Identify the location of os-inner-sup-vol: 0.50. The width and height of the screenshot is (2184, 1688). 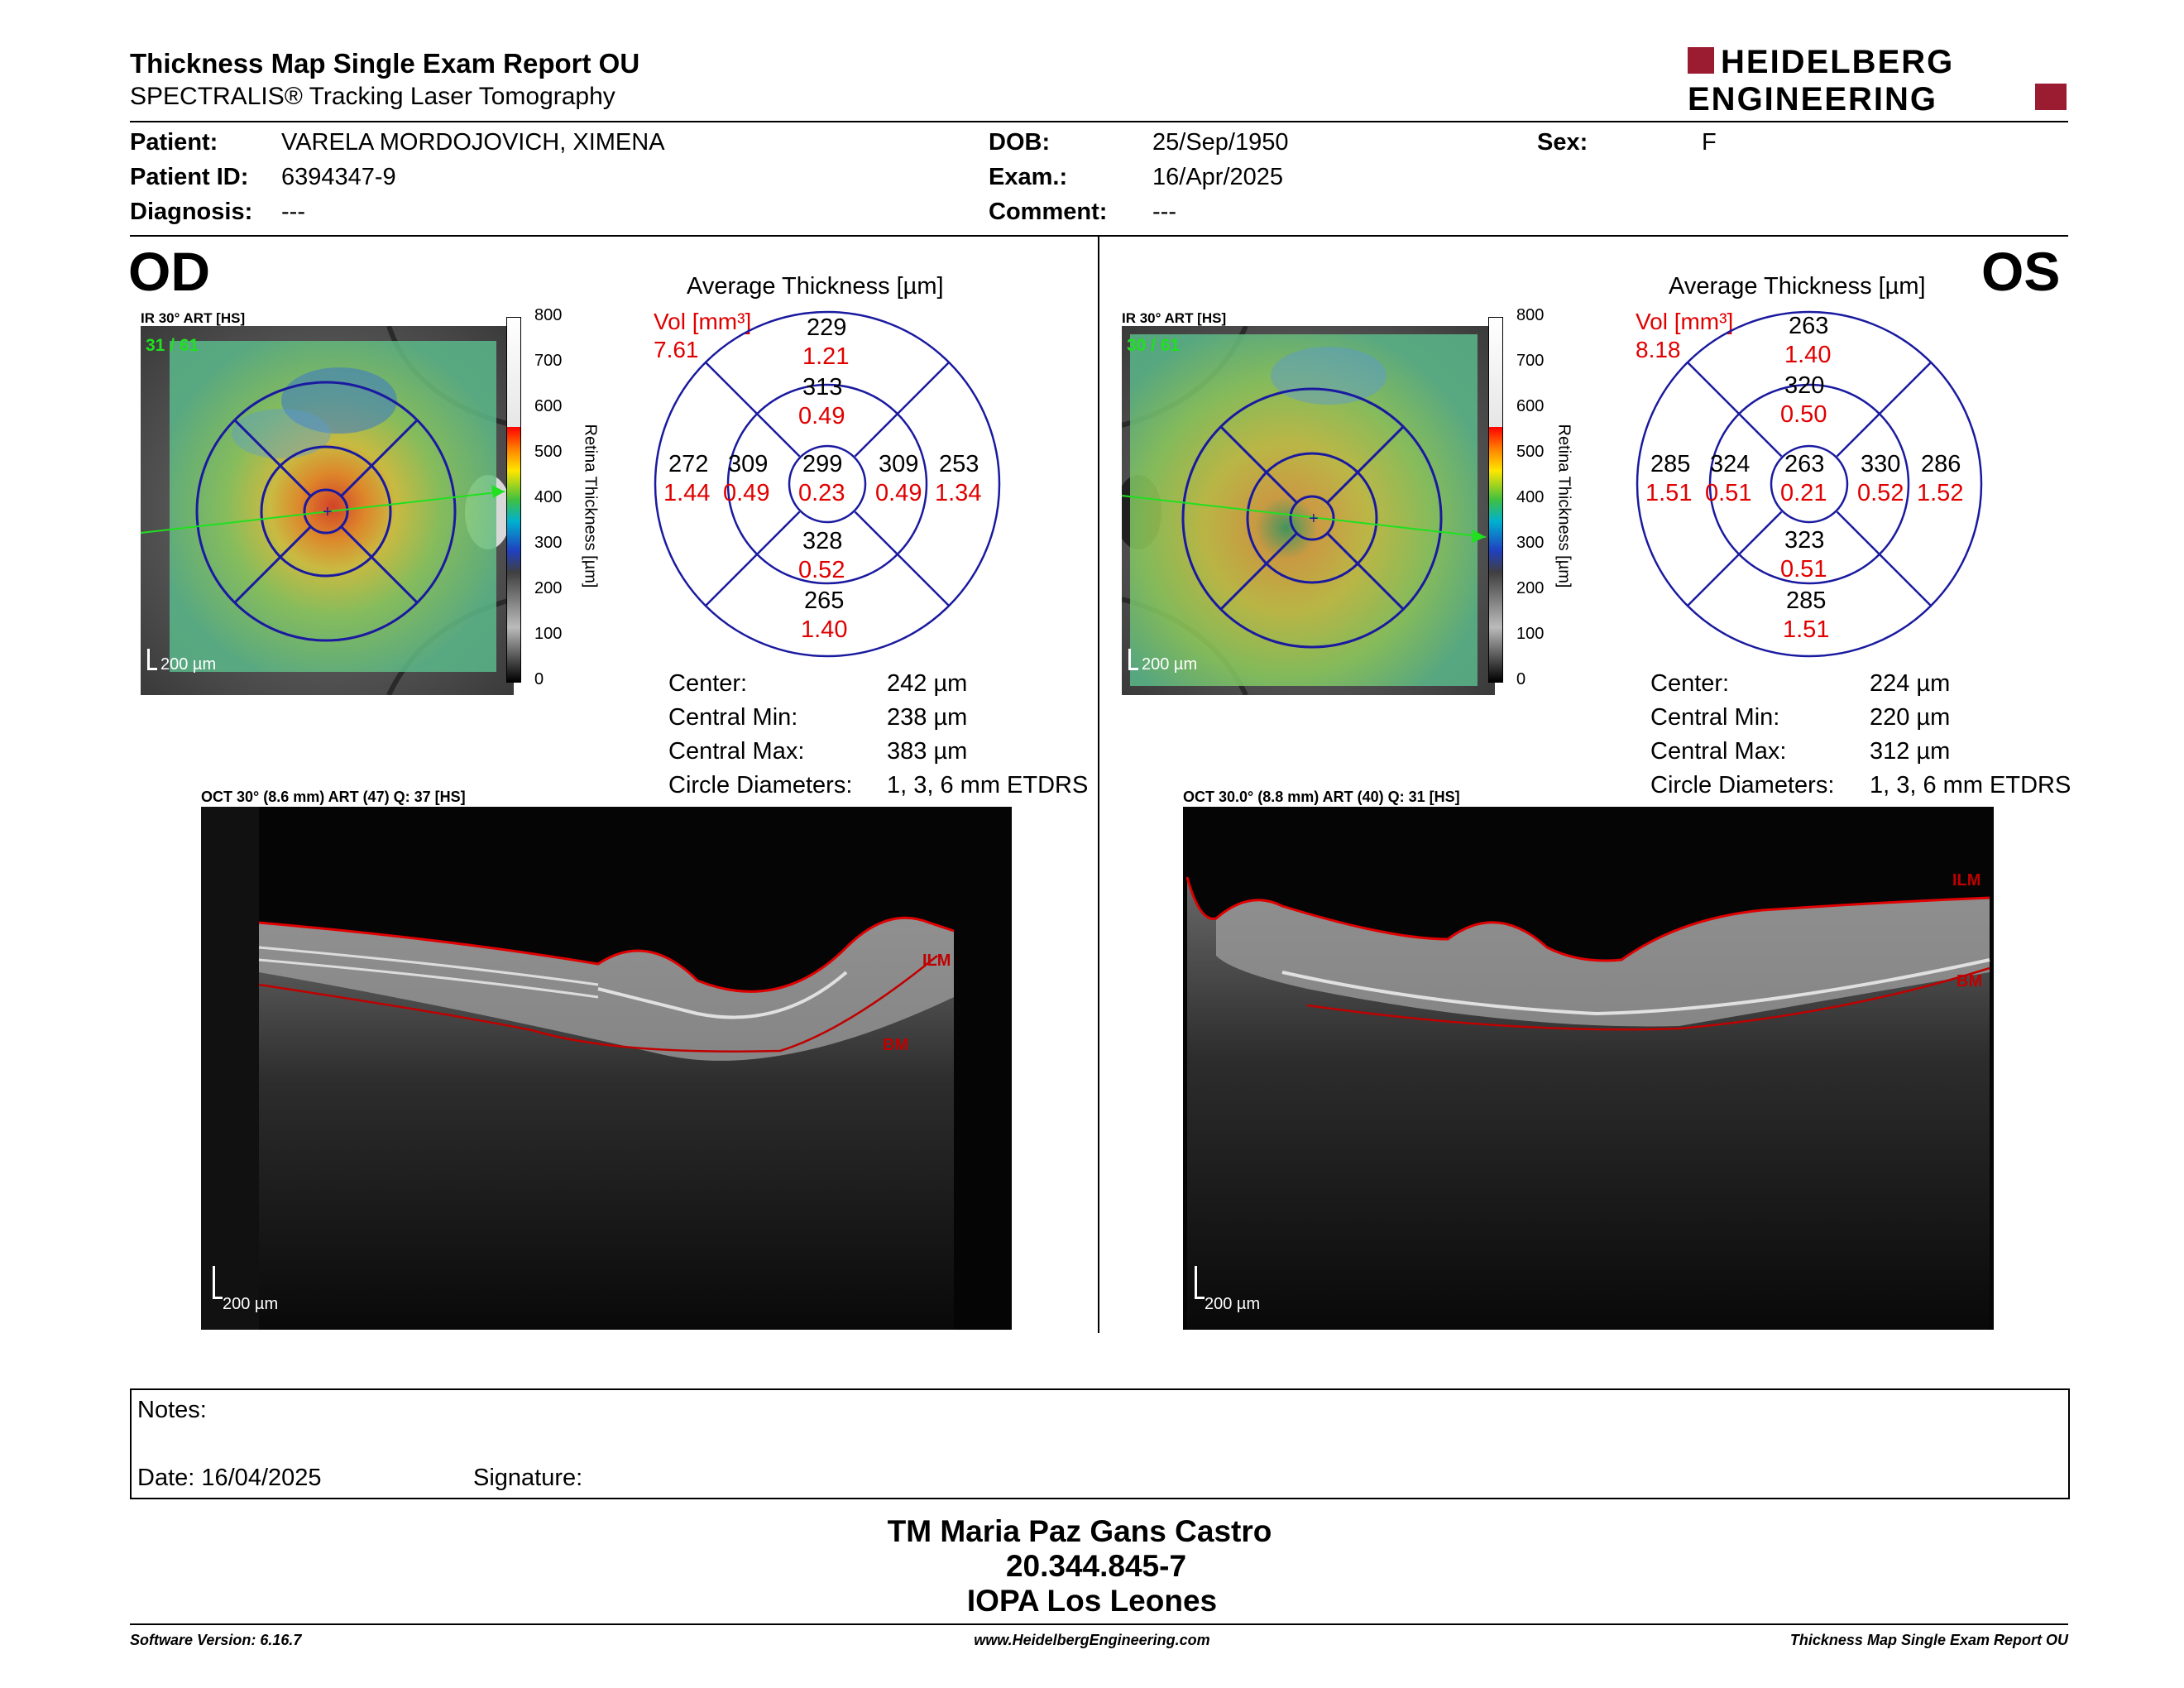
(1803, 414).